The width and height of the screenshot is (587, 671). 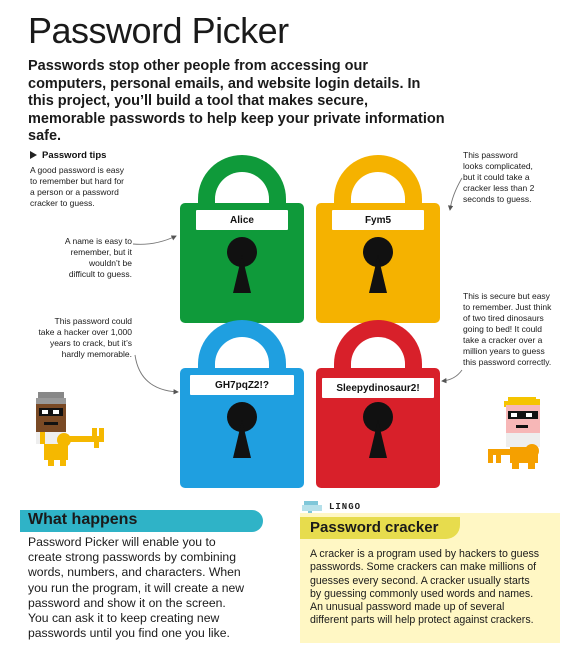 What do you see at coordinates (74, 155) in the screenshot?
I see `tips-heading-label: Password tips` at bounding box center [74, 155].